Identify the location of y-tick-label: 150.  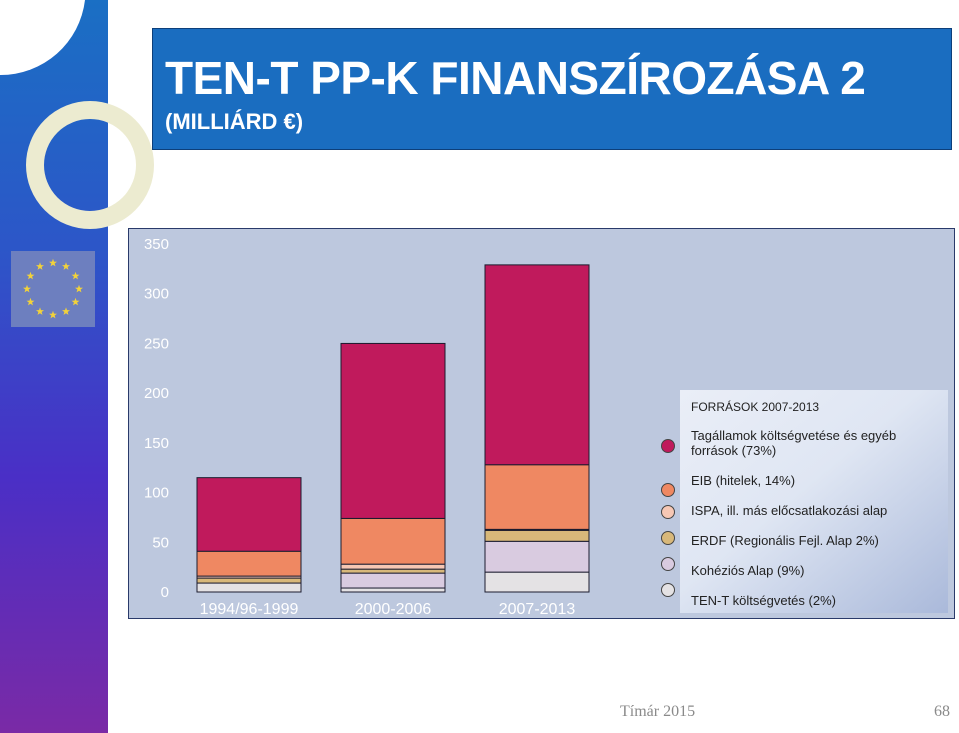
(156, 443).